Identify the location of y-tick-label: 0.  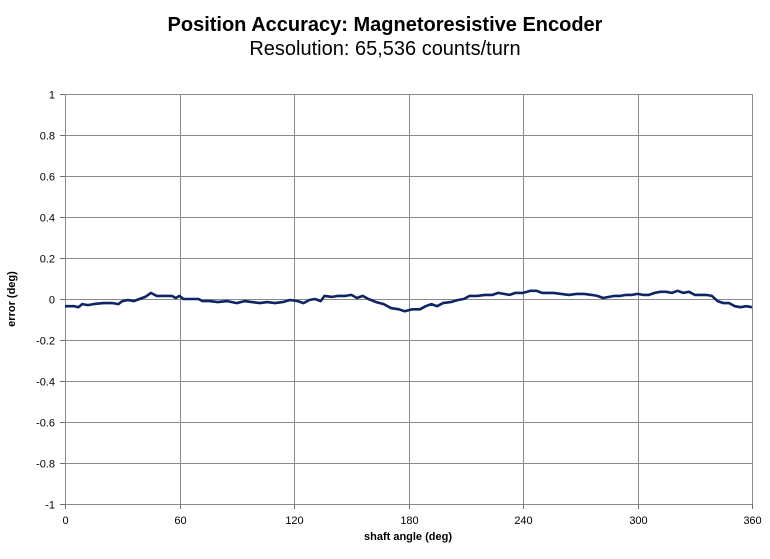
(52, 301).